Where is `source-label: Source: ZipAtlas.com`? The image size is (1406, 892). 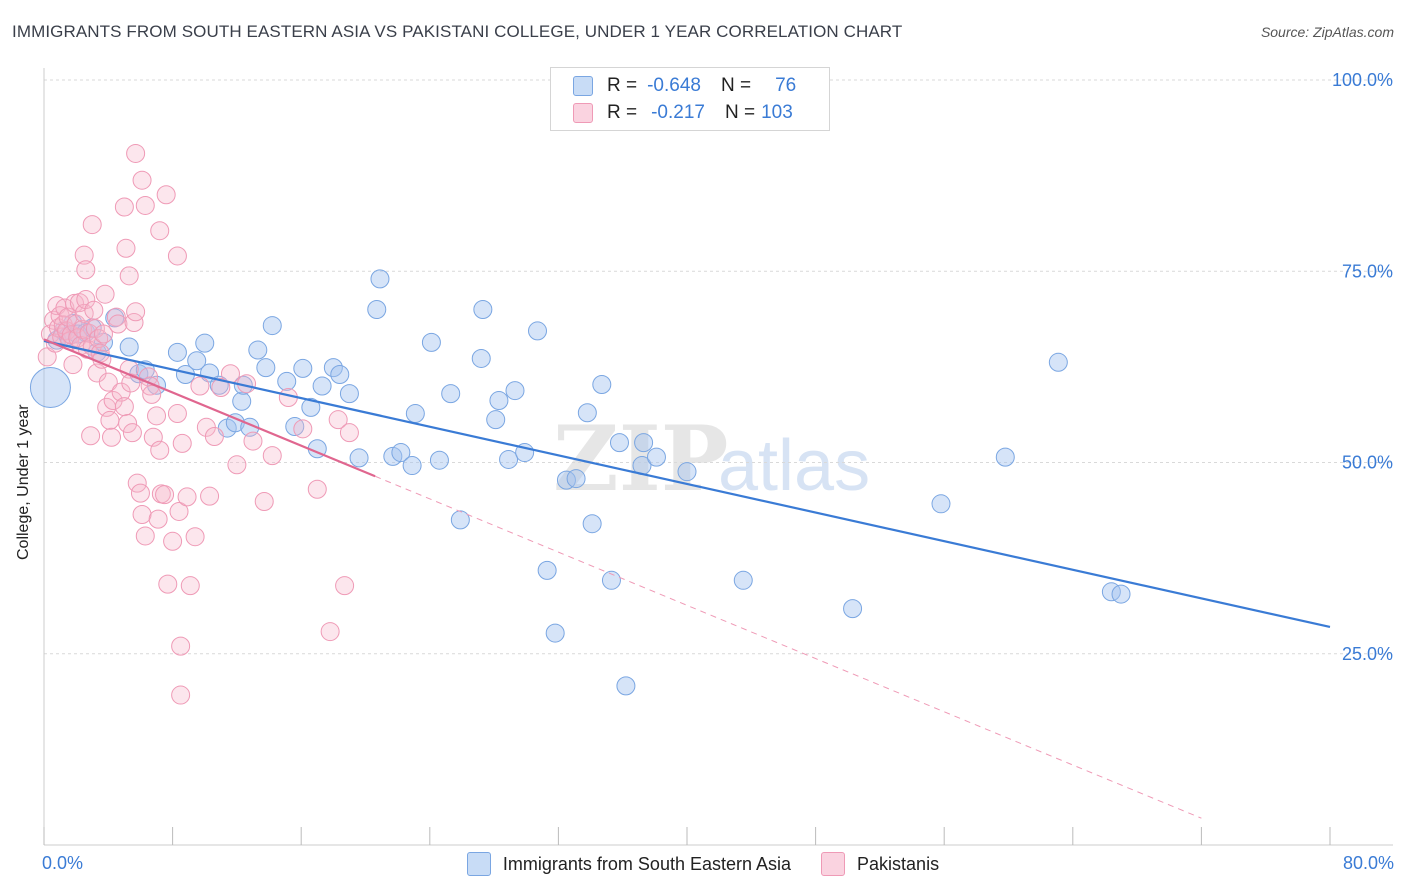 source-label: Source: ZipAtlas.com is located at coordinates (1327, 32).